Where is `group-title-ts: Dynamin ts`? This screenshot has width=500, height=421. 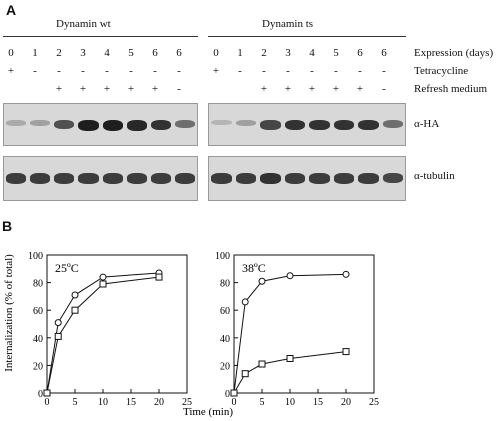 group-title-ts: Dynamin ts is located at coordinates (288, 24).